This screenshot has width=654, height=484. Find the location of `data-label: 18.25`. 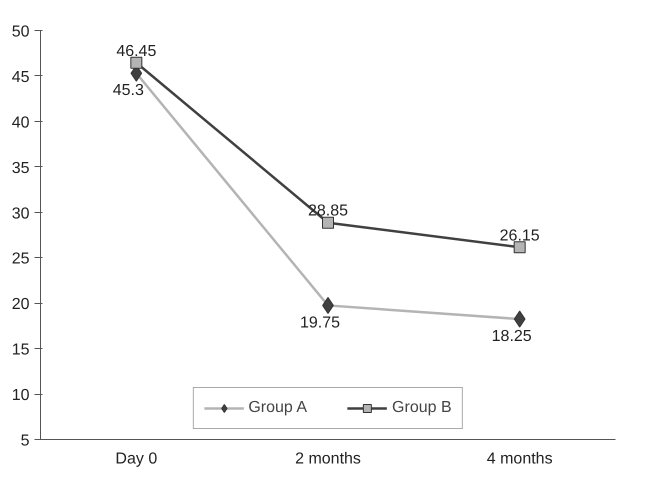

data-label: 18.25 is located at coordinates (512, 337).